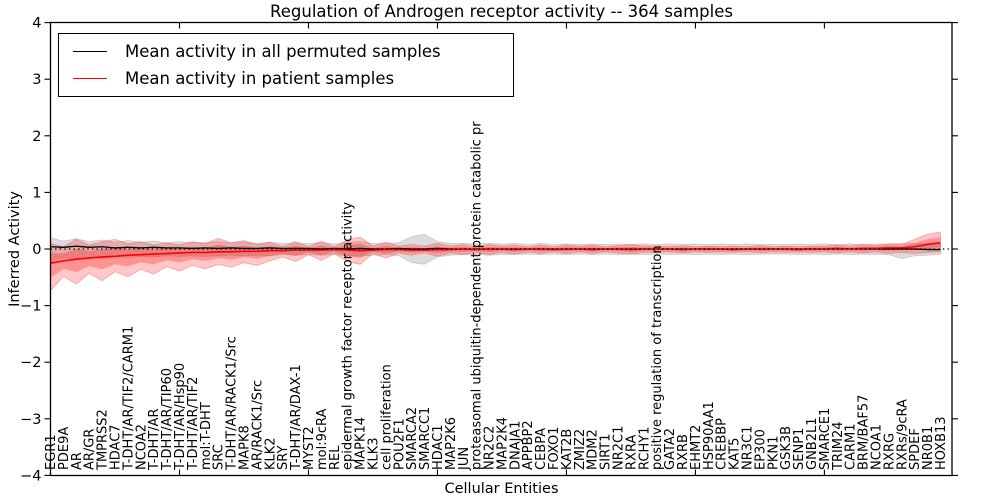 This screenshot has width=1000, height=500. Describe the element at coordinates (260, 78) in the screenshot. I see `legend-label-patient: Mean activity in patient samples` at that location.